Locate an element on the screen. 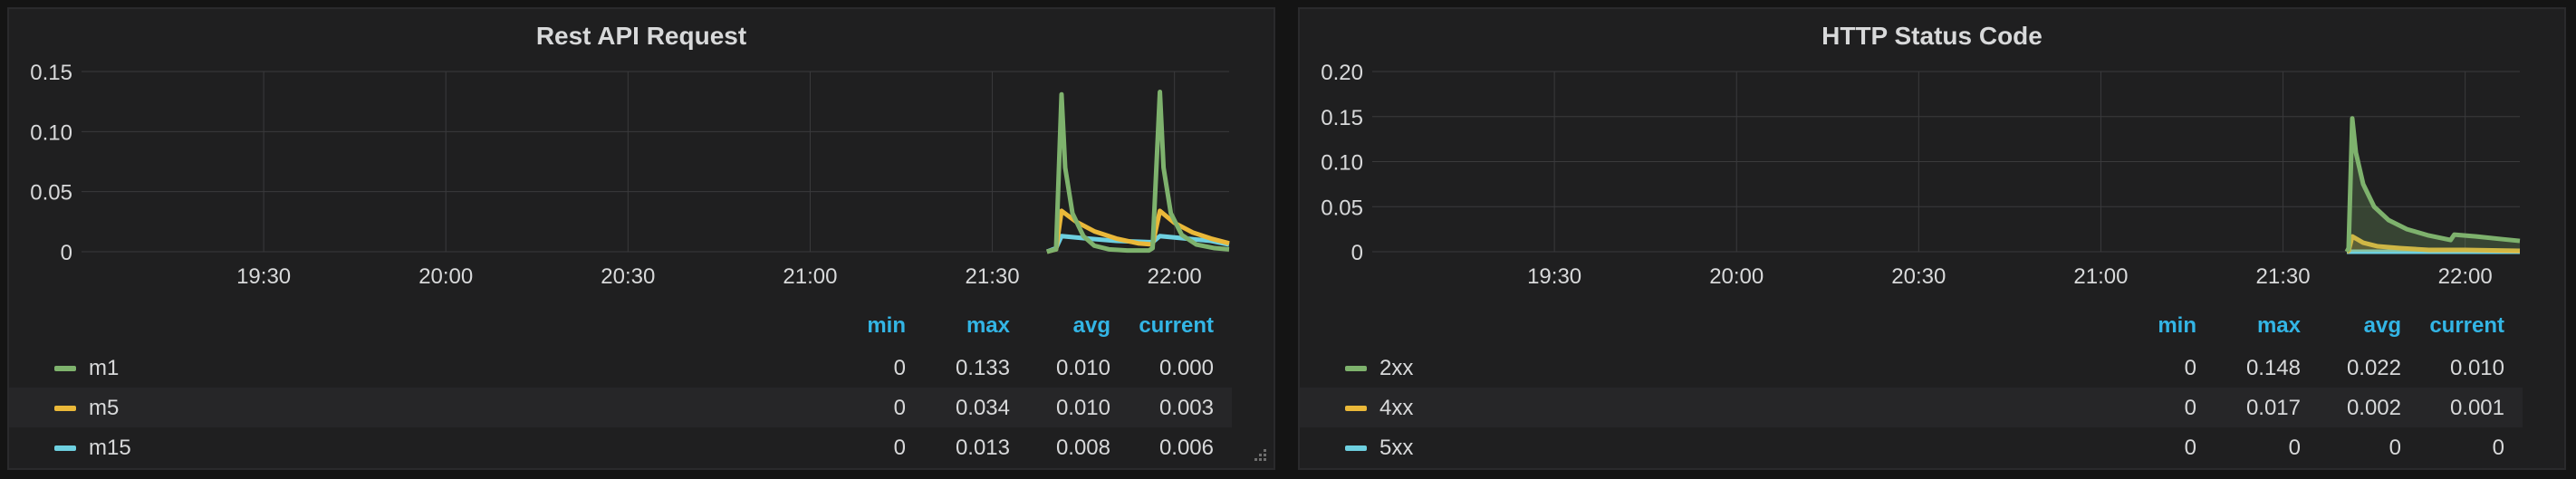  legend-row-5xx: 5xx 0 0 0 0 is located at coordinates (1911, 447).